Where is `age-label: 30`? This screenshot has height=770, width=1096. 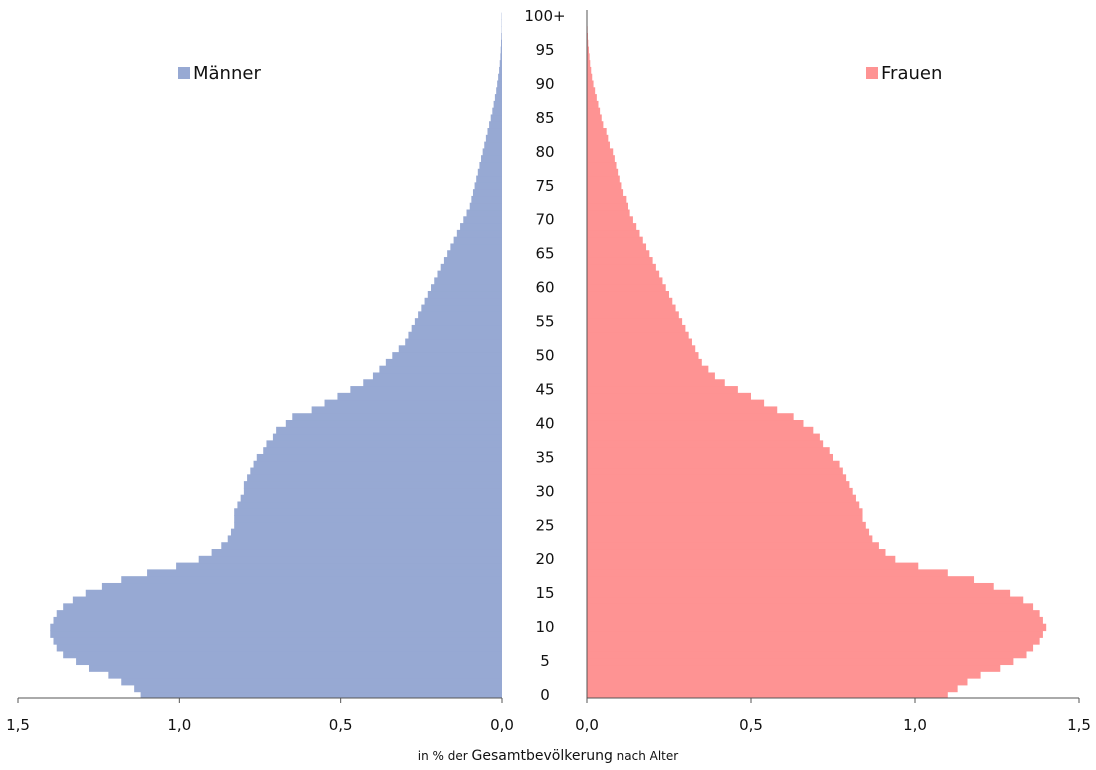
age-label: 30 is located at coordinates (544, 491).